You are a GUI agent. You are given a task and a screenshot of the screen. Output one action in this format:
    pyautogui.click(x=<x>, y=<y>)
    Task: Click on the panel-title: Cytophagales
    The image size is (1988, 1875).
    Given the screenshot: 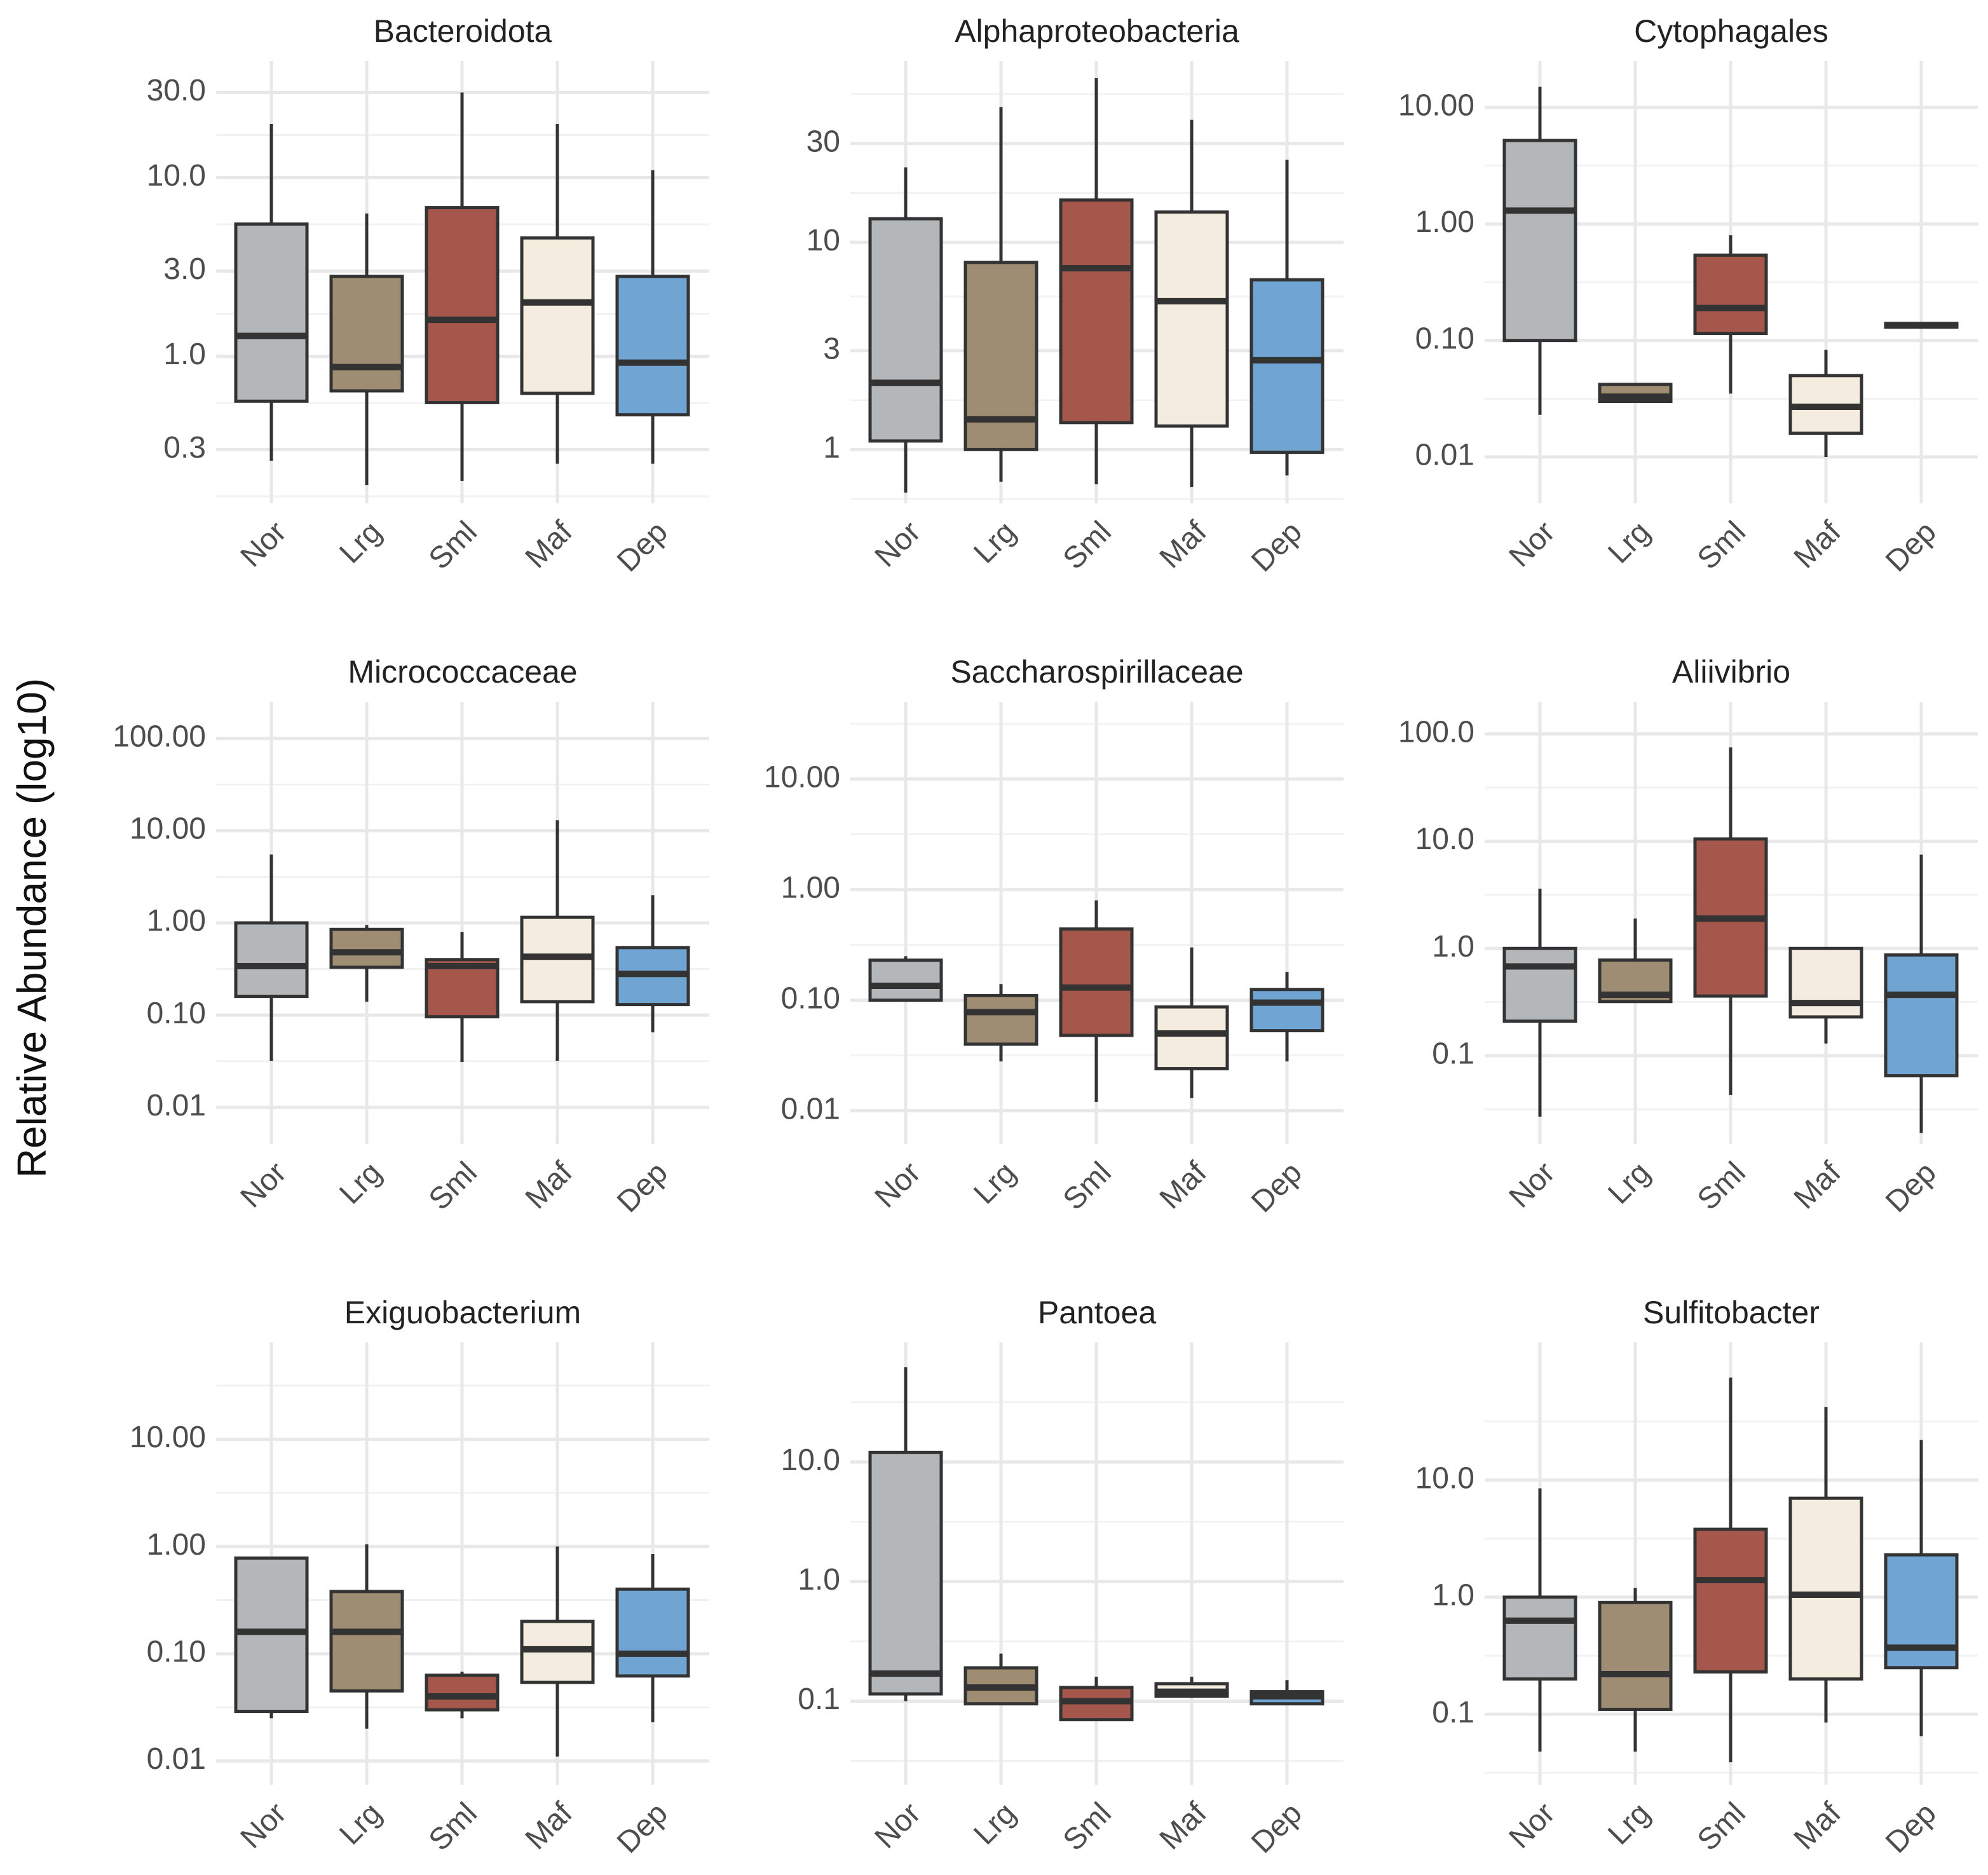 What is the action you would take?
    pyautogui.click(x=1731, y=31)
    